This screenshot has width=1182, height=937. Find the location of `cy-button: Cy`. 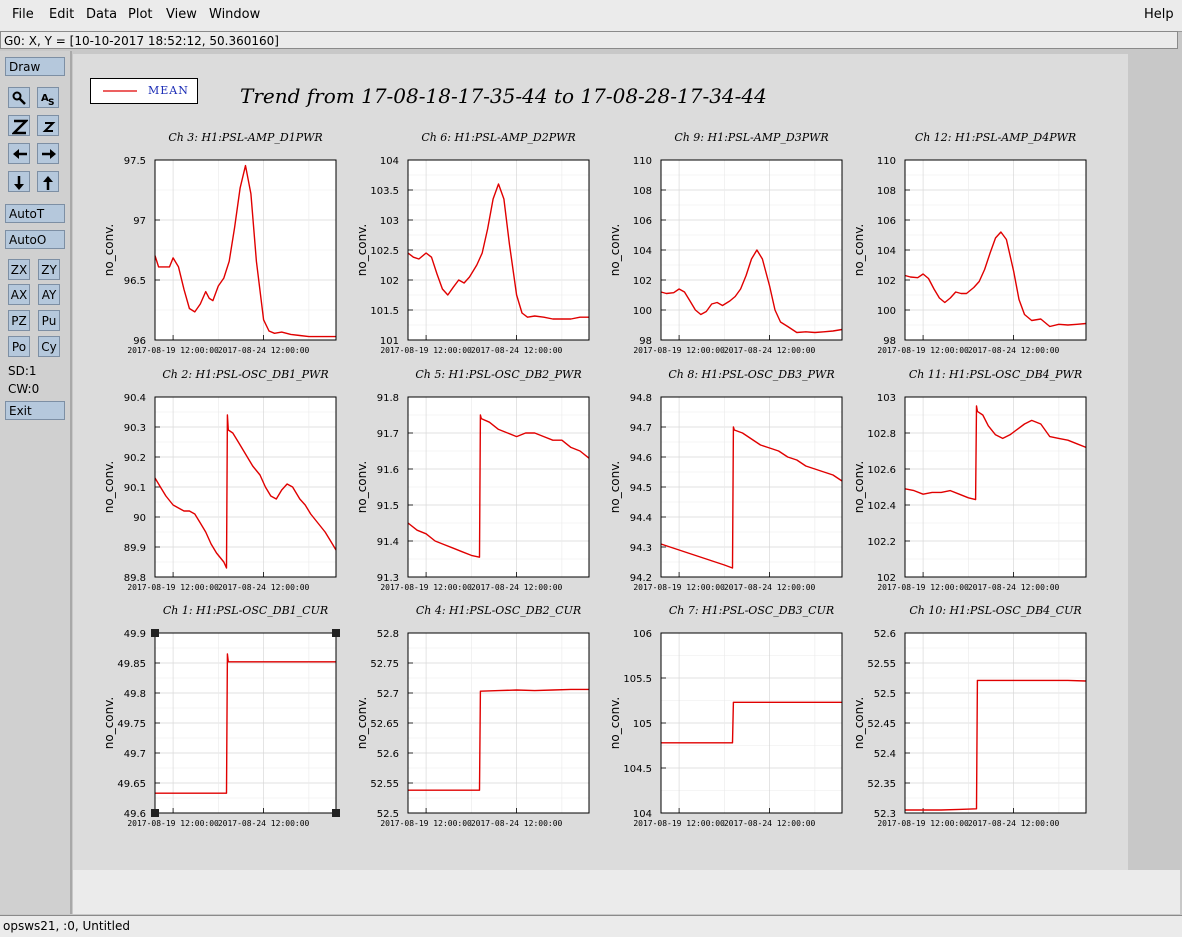

cy-button: Cy is located at coordinates (49, 346).